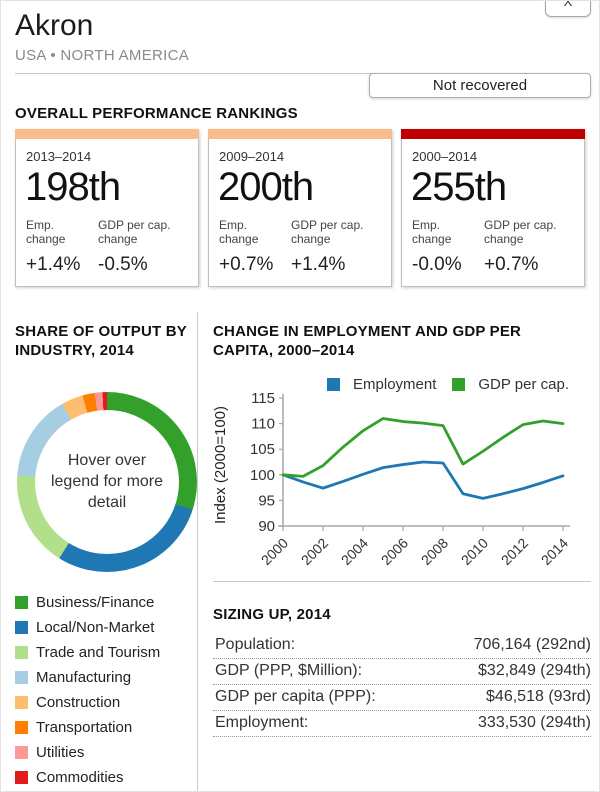 The height and width of the screenshot is (792, 600). What do you see at coordinates (246, 264) in the screenshot?
I see `emp-change-value: +0.7%` at bounding box center [246, 264].